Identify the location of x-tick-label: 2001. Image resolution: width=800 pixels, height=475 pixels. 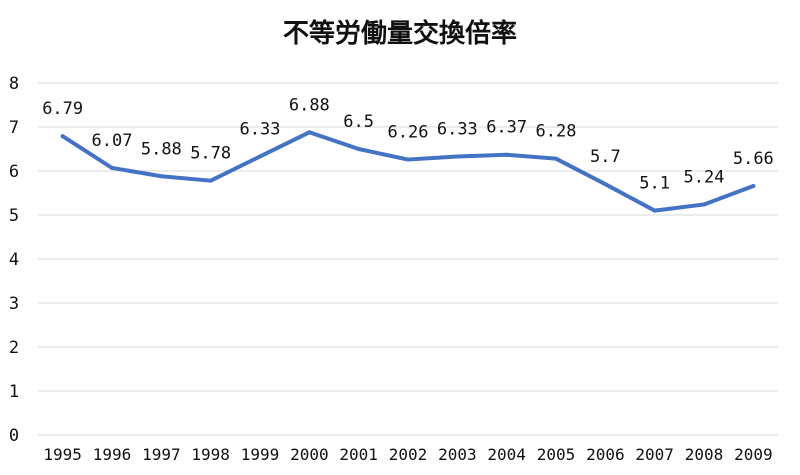
(358, 454).